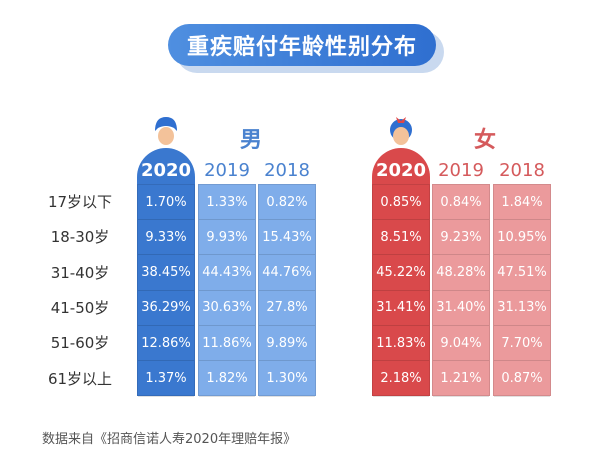 This screenshot has height=466, width=600. Describe the element at coordinates (166, 202) in the screenshot. I see `table-cell: 1.70%` at that location.